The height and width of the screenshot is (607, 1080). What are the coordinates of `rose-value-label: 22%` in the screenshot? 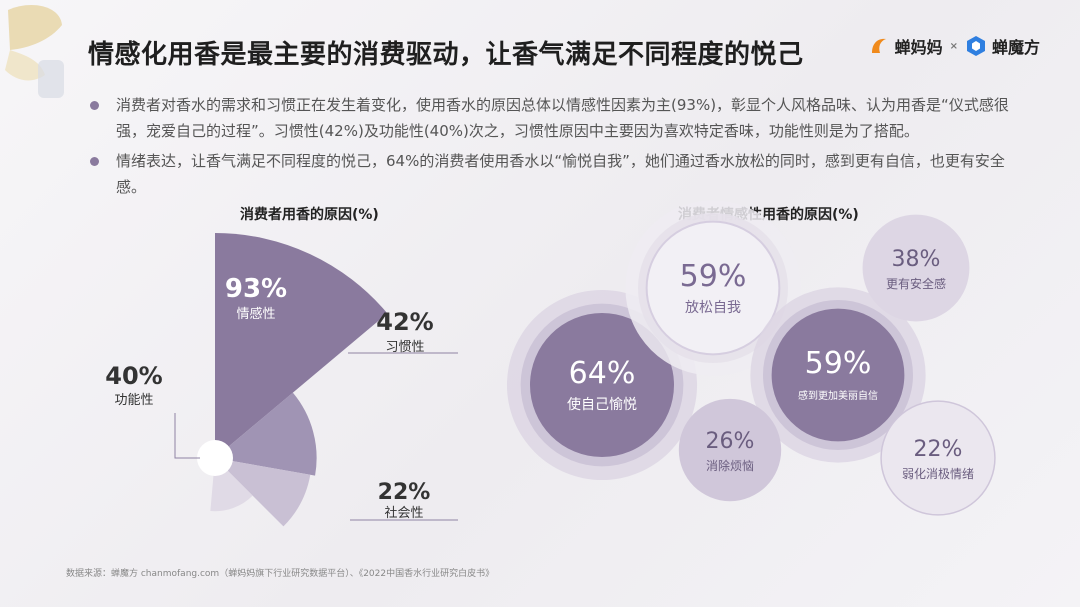 It's located at (404, 492).